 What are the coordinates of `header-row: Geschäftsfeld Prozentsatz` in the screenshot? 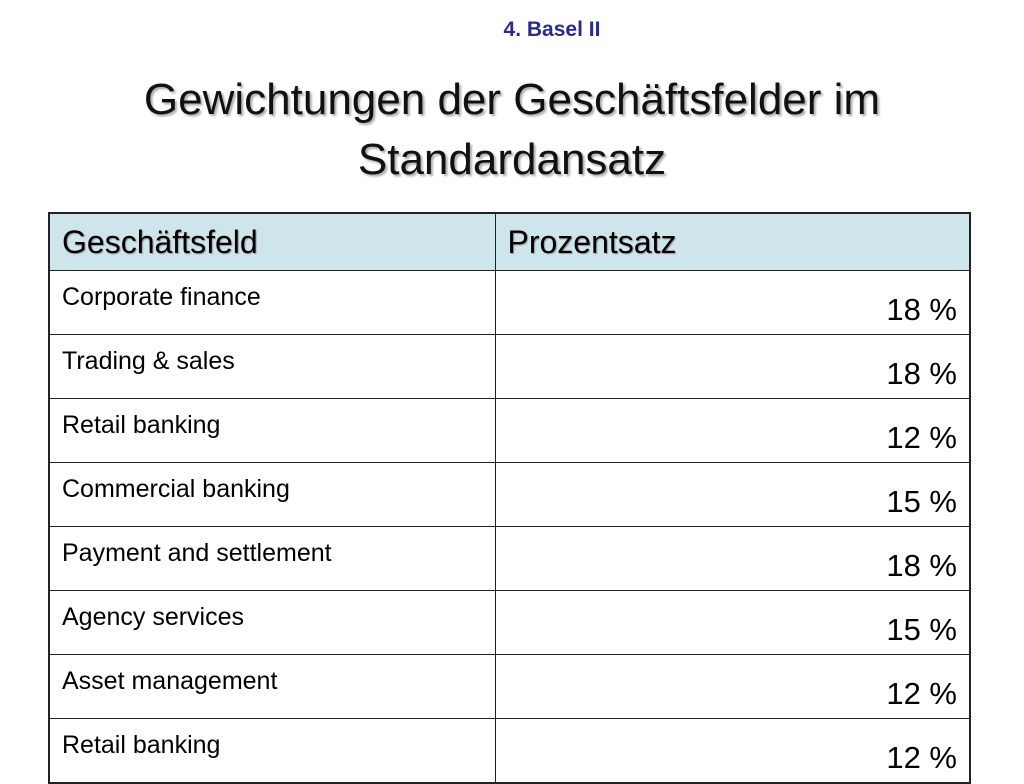 It's located at (509, 241).